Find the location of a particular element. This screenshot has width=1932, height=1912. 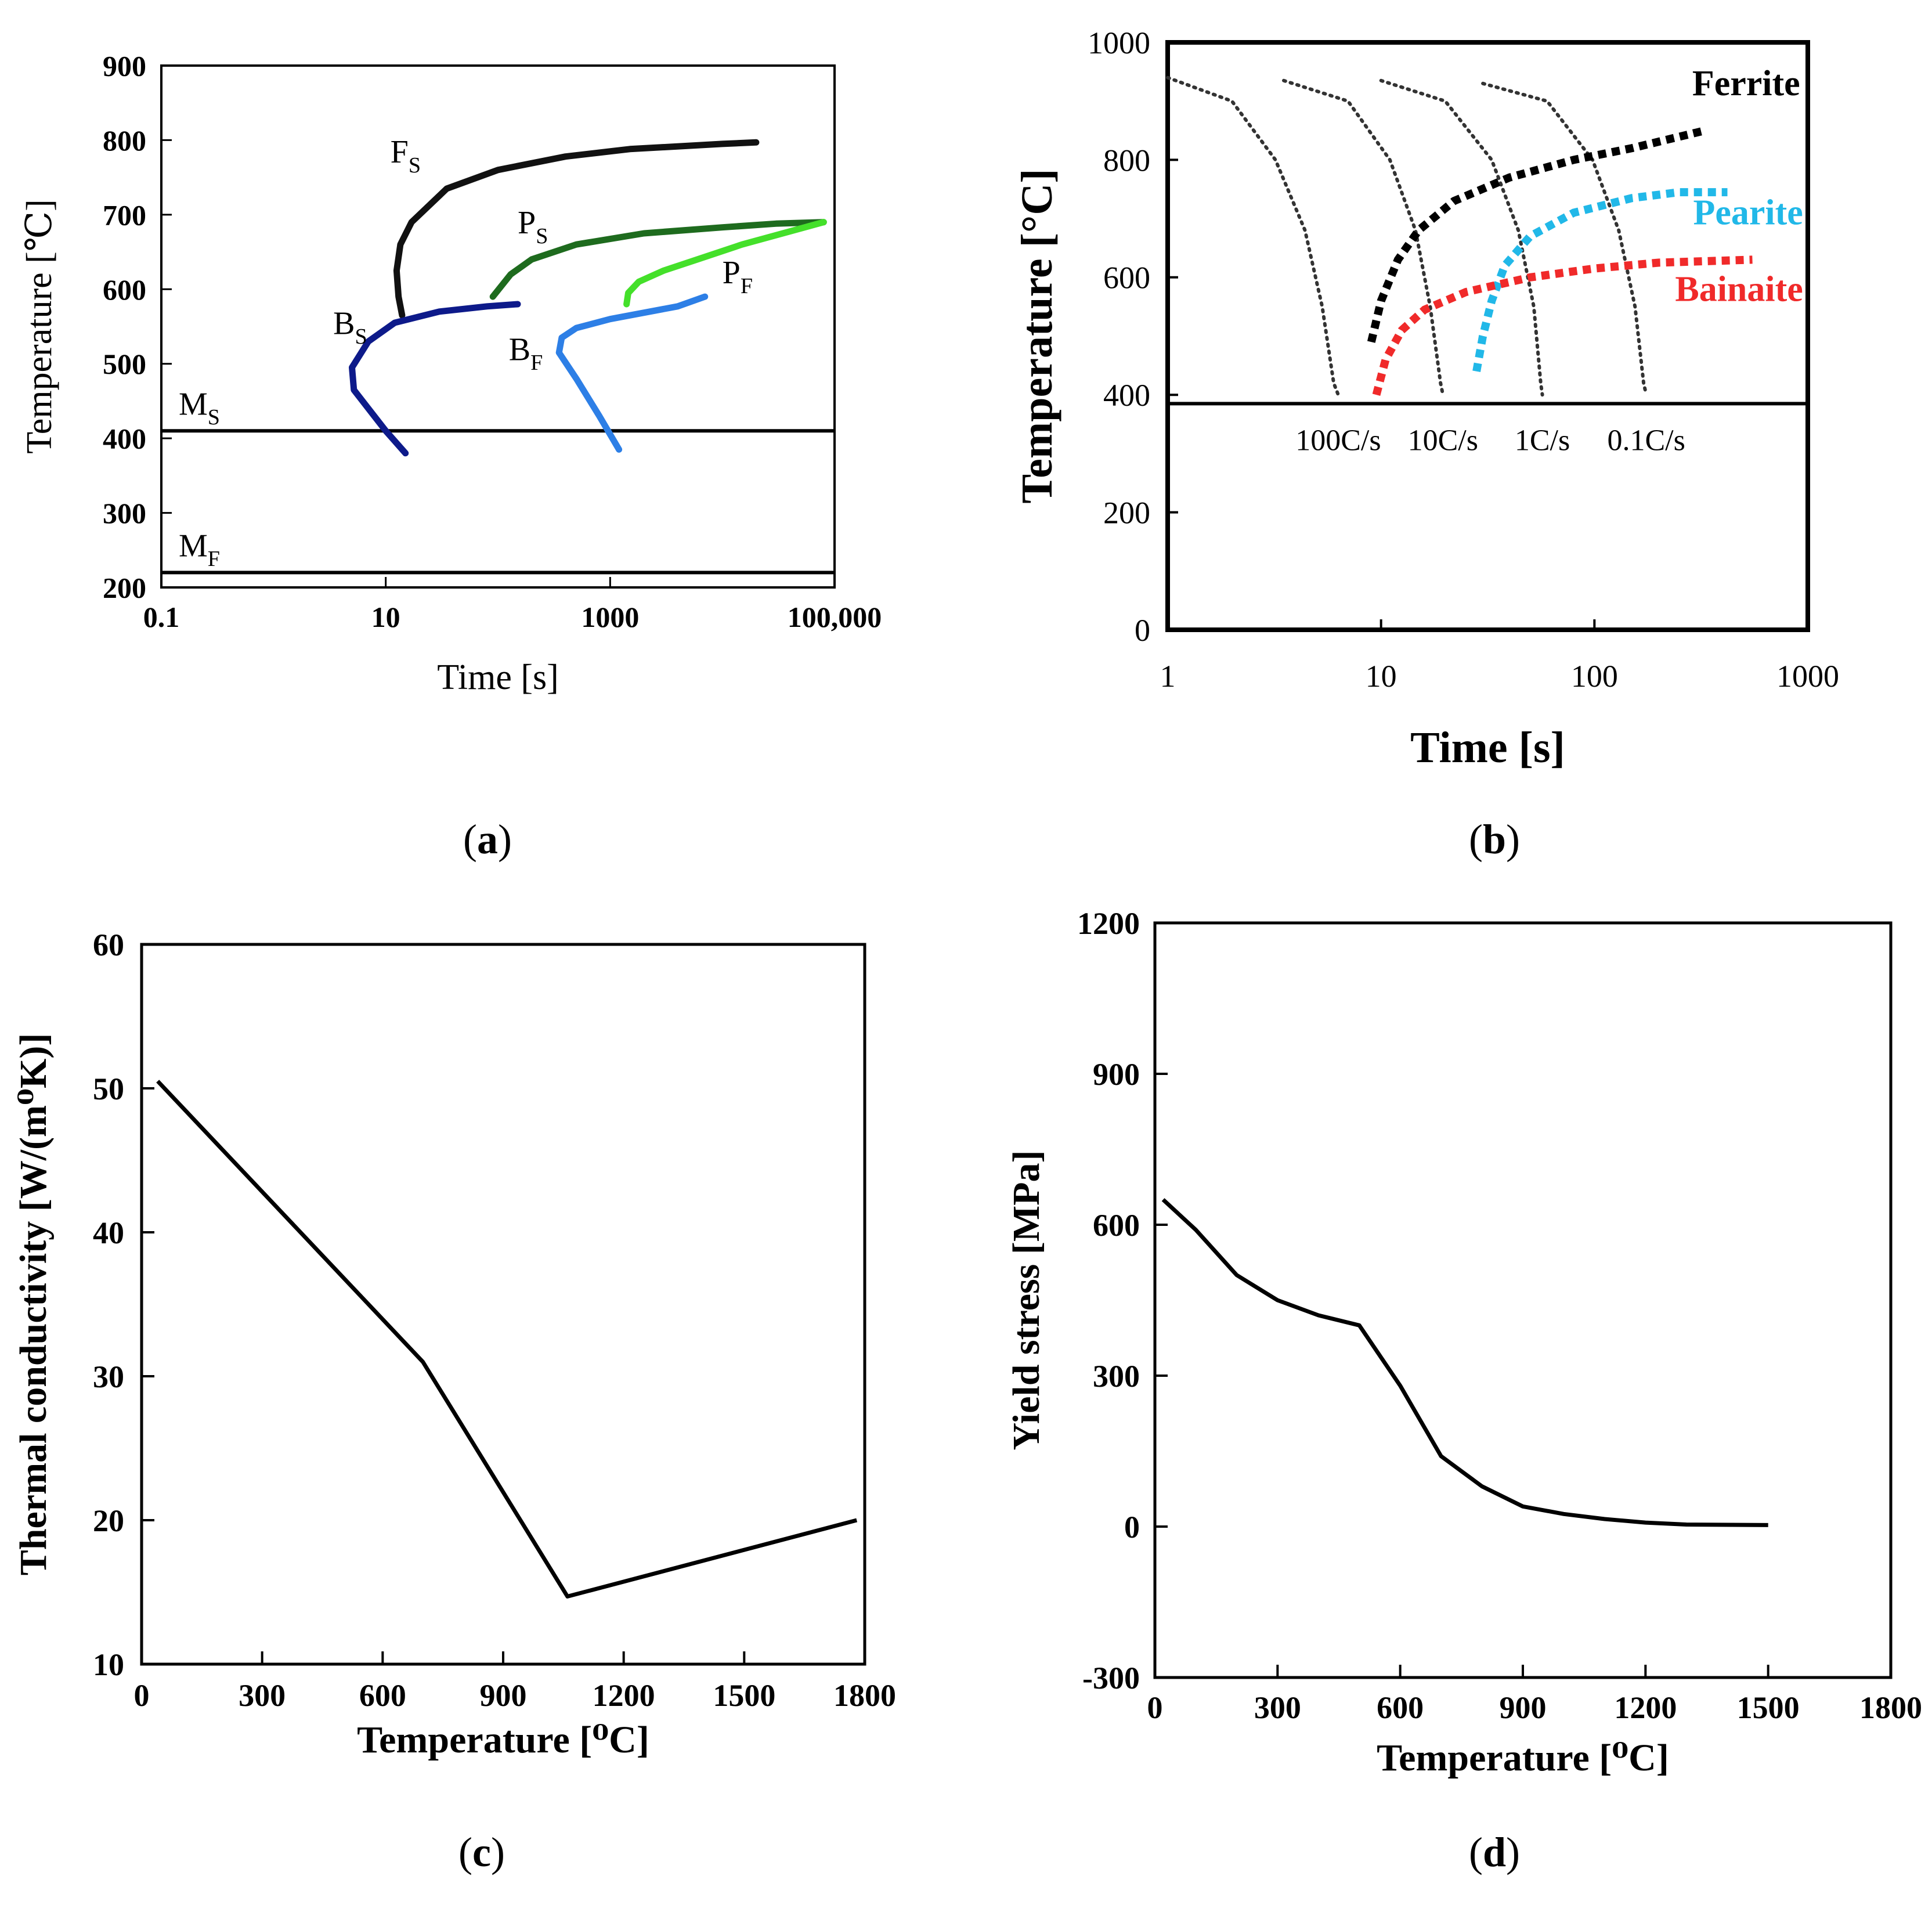

yield-stress-curve is located at coordinates (1464, 1362).